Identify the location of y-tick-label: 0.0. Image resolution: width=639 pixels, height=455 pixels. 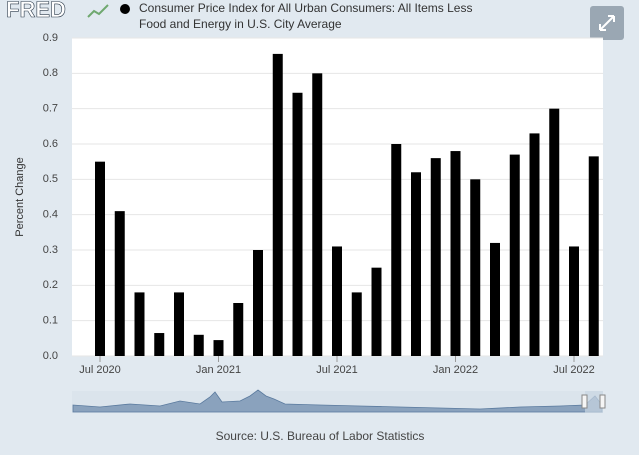
(50, 356).